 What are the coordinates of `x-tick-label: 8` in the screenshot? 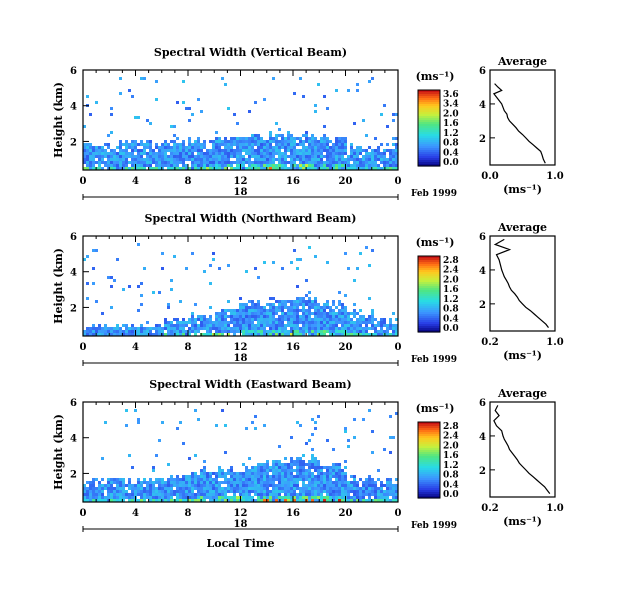 It's located at (188, 181).